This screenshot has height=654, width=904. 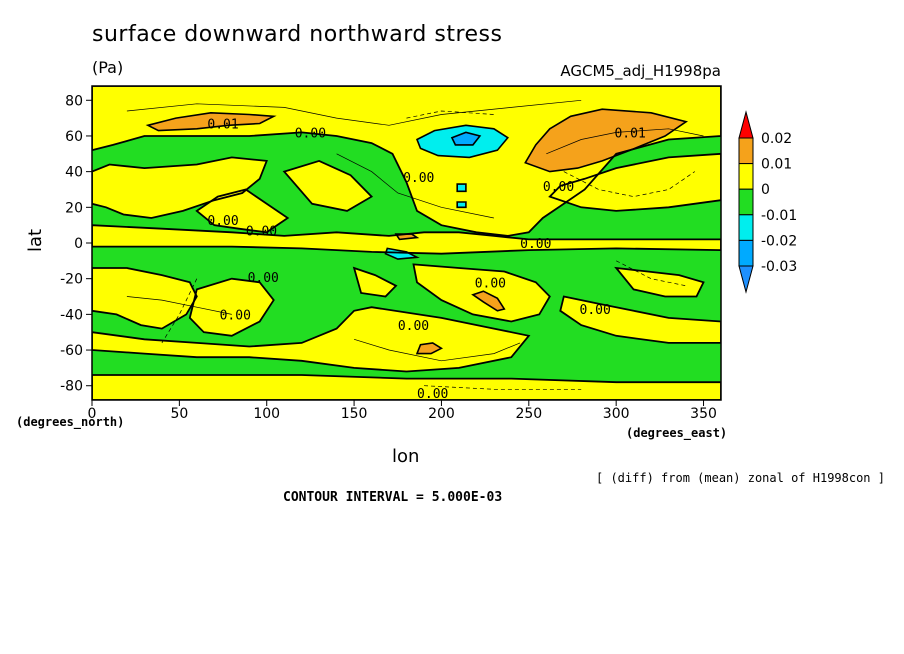 What do you see at coordinates (595, 310) in the screenshot?
I see `contour-label-10: 0.00` at bounding box center [595, 310].